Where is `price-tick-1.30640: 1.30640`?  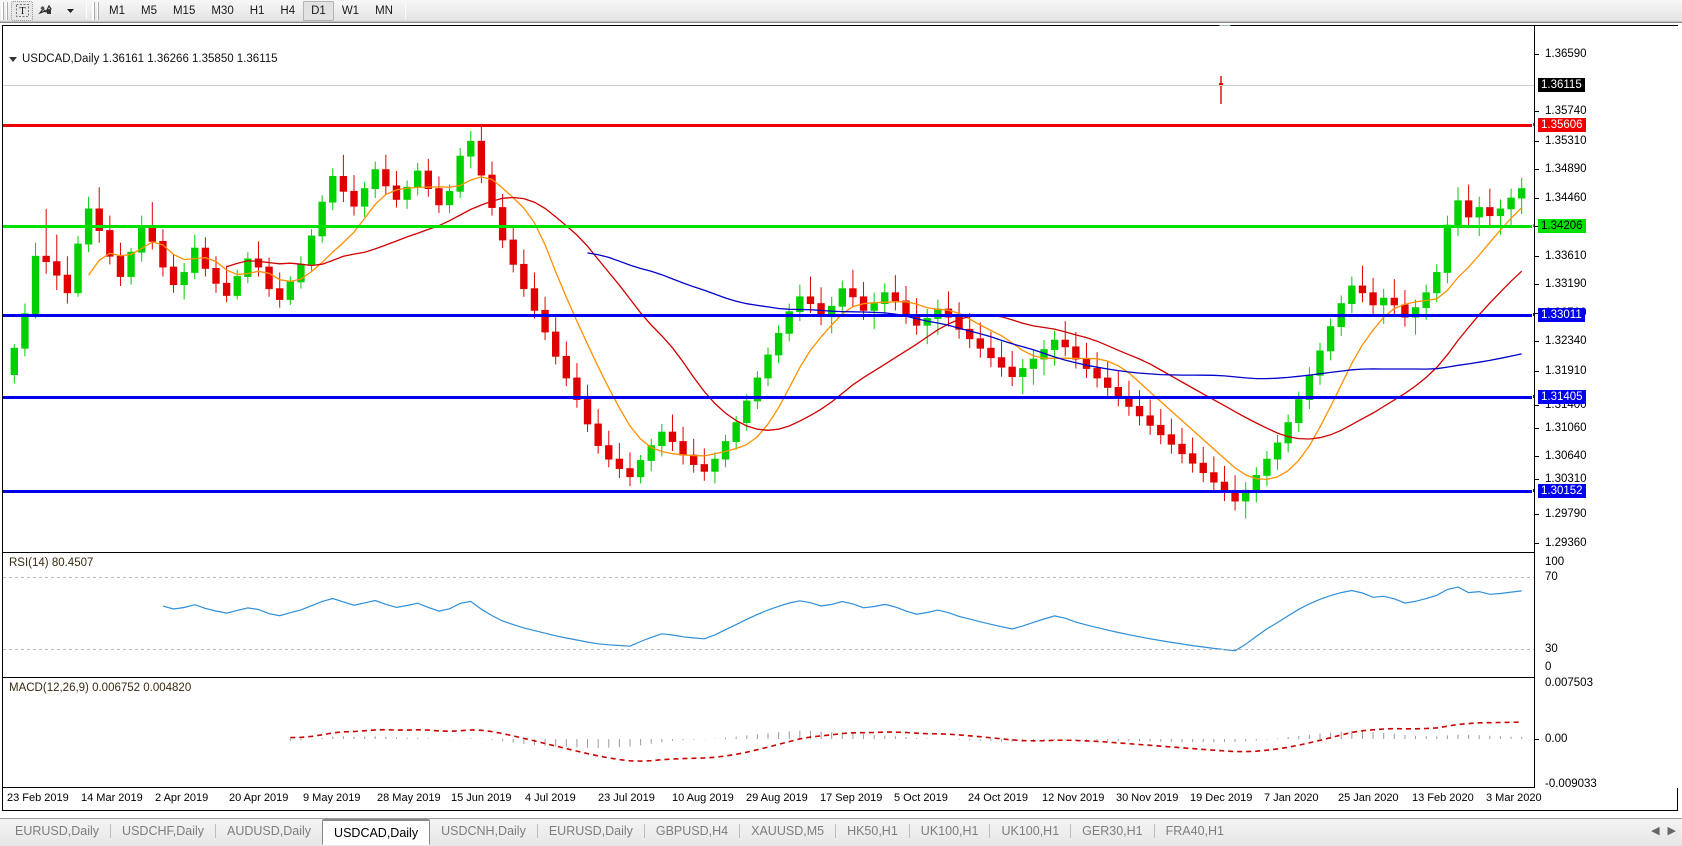 price-tick-1.30640: 1.30640 is located at coordinates (1566, 456).